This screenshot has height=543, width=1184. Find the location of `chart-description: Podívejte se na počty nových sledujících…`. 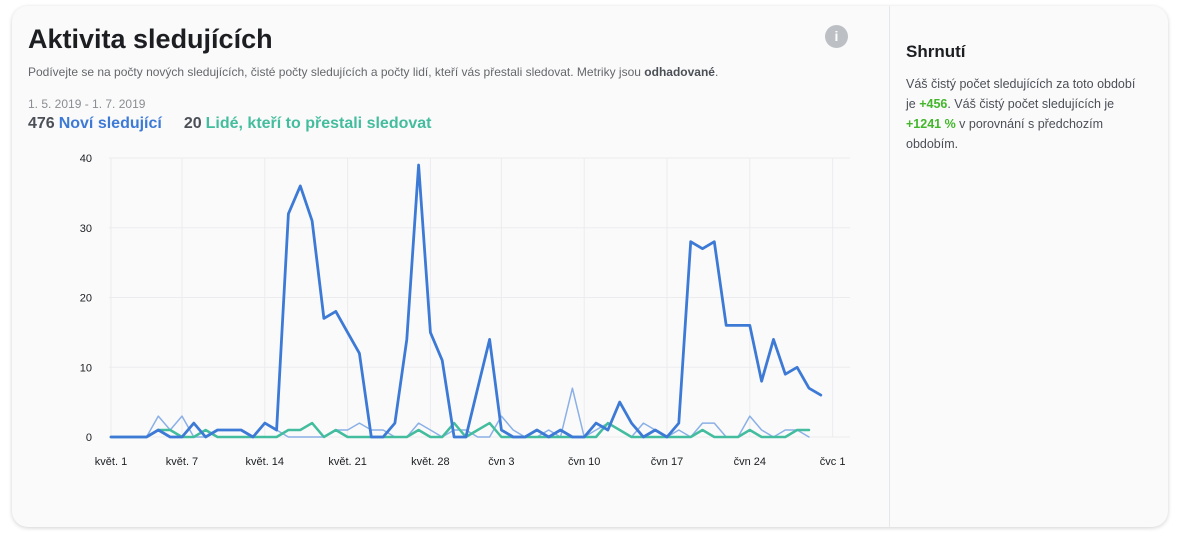

chart-description: Podívejte se na počty nových sledujících… is located at coordinates (438, 72).